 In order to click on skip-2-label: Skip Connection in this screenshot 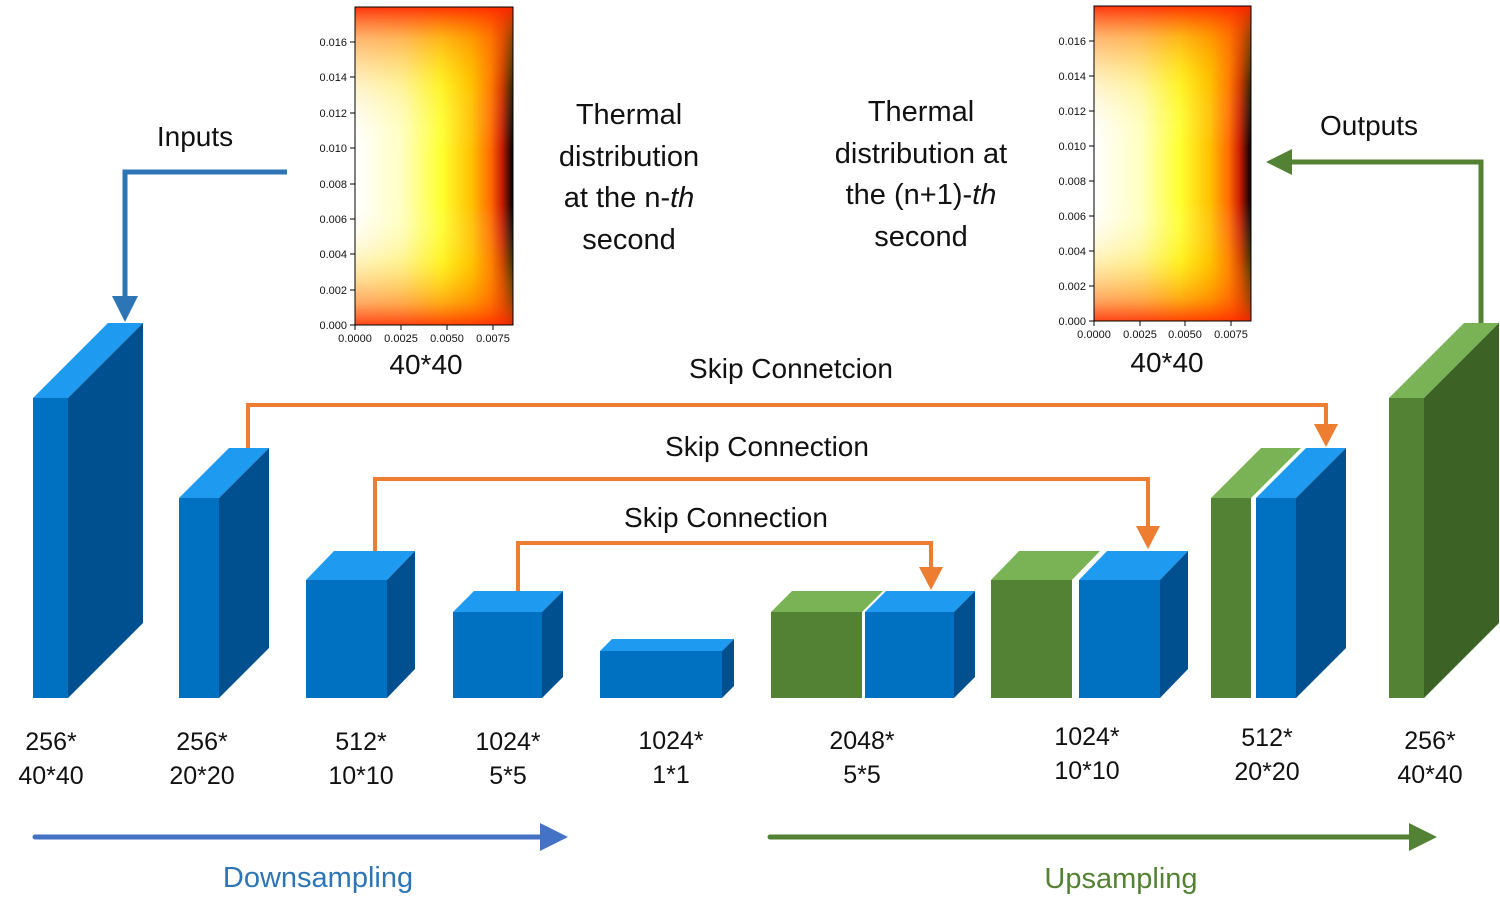, I will do `click(767, 446)`.